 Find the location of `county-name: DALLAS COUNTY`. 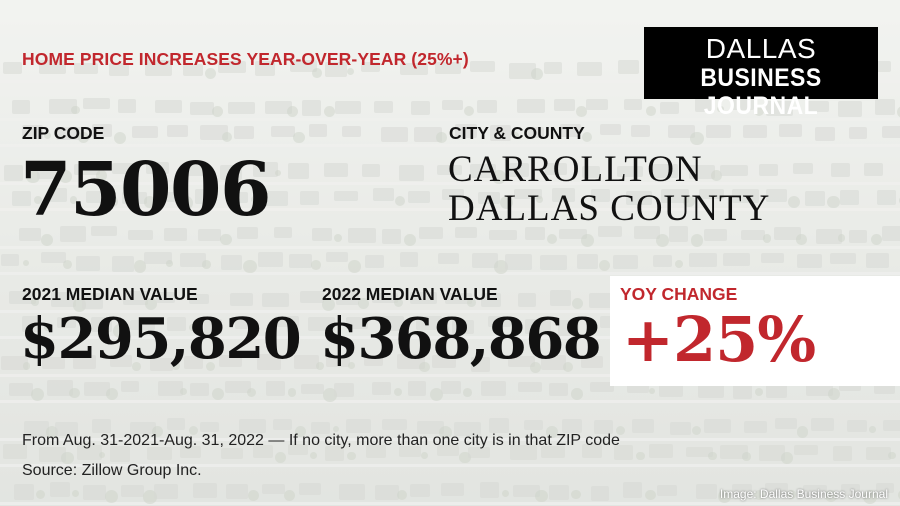

county-name: DALLAS COUNTY is located at coordinates (609, 208).